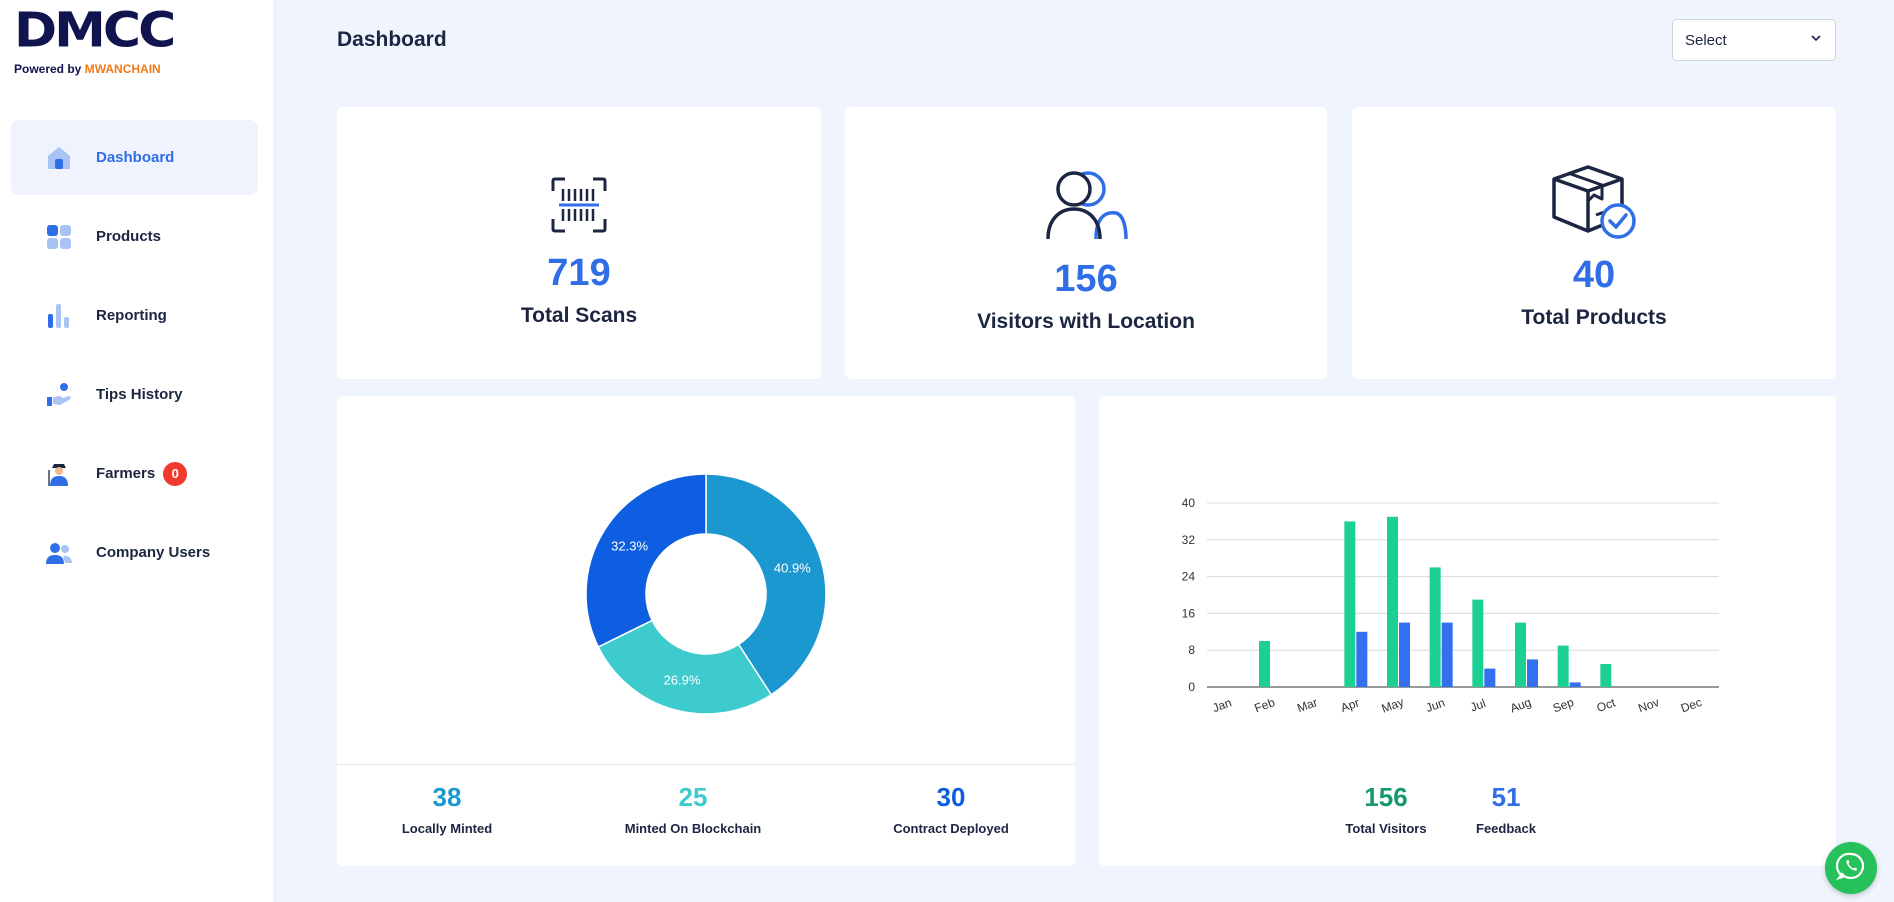  I want to click on filter-select-value: Select, so click(1706, 40).